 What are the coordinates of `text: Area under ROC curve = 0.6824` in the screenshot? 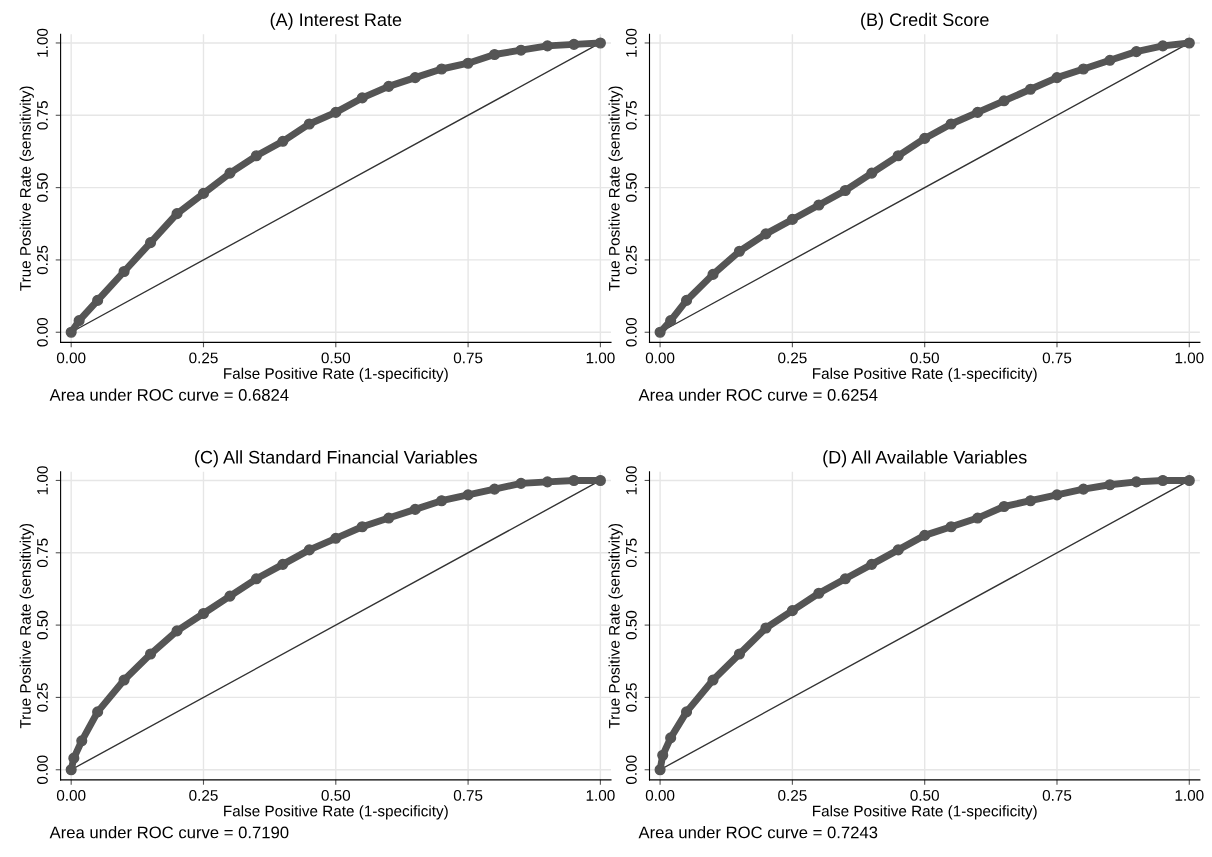 It's located at (169, 394).